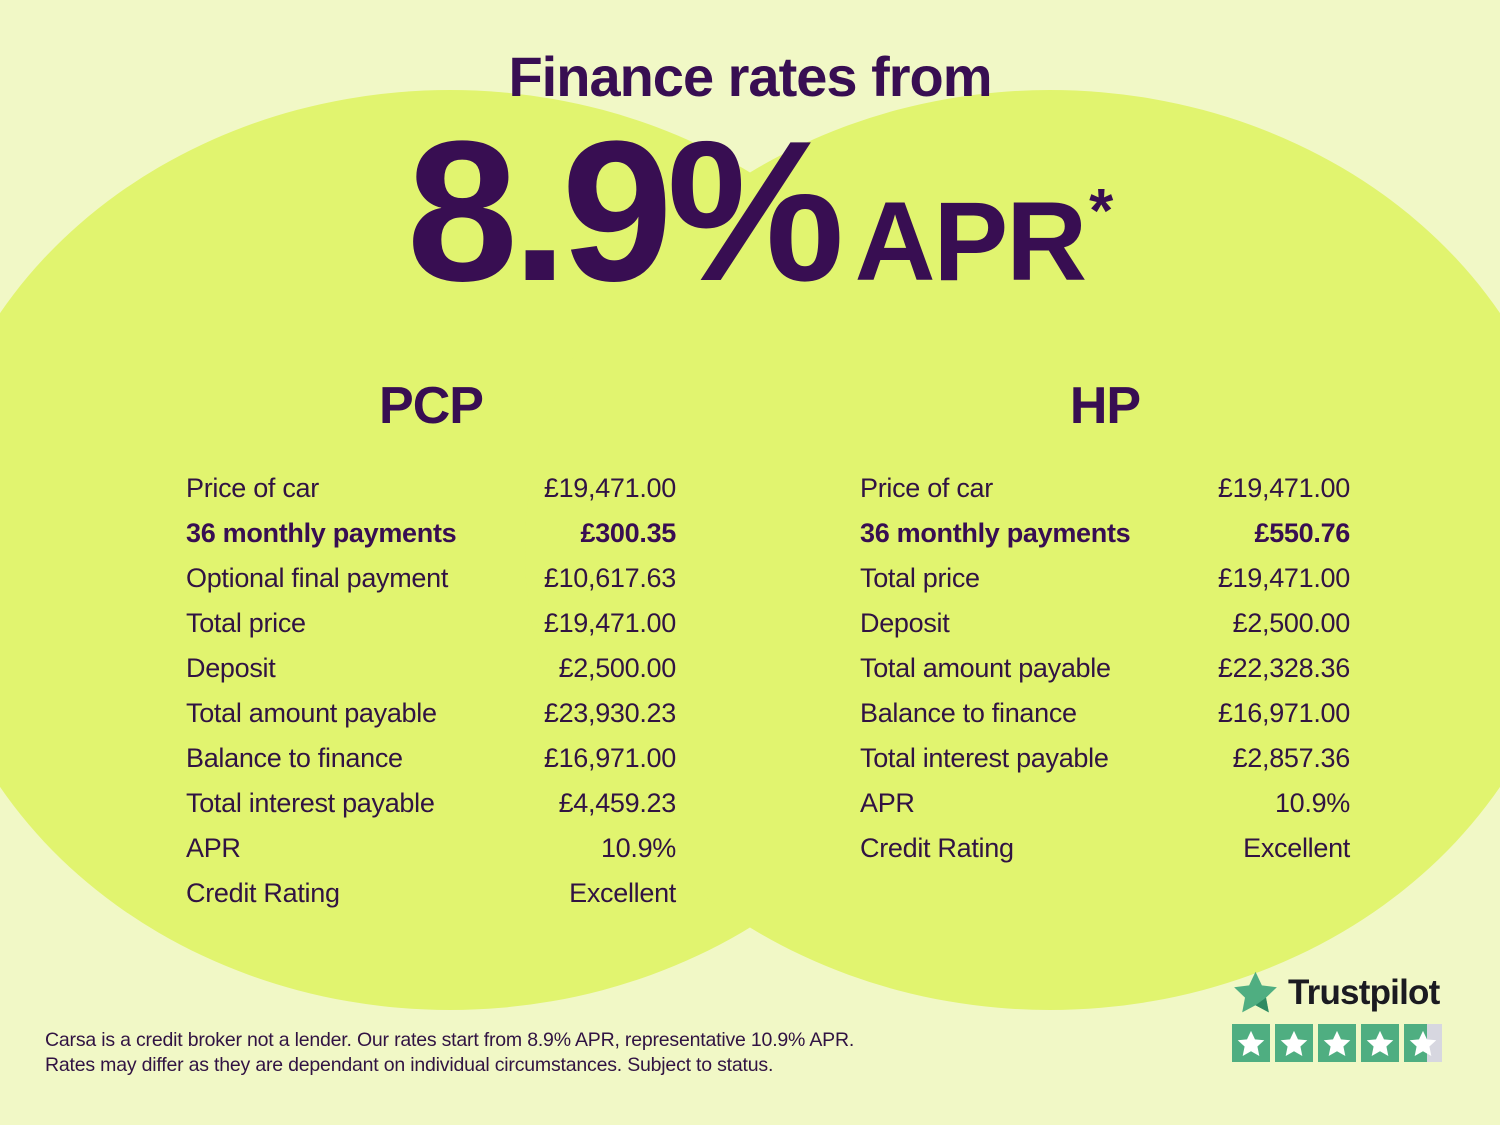  Describe the element at coordinates (1101, 211) in the screenshot. I see `rate-asterisk: *` at that location.